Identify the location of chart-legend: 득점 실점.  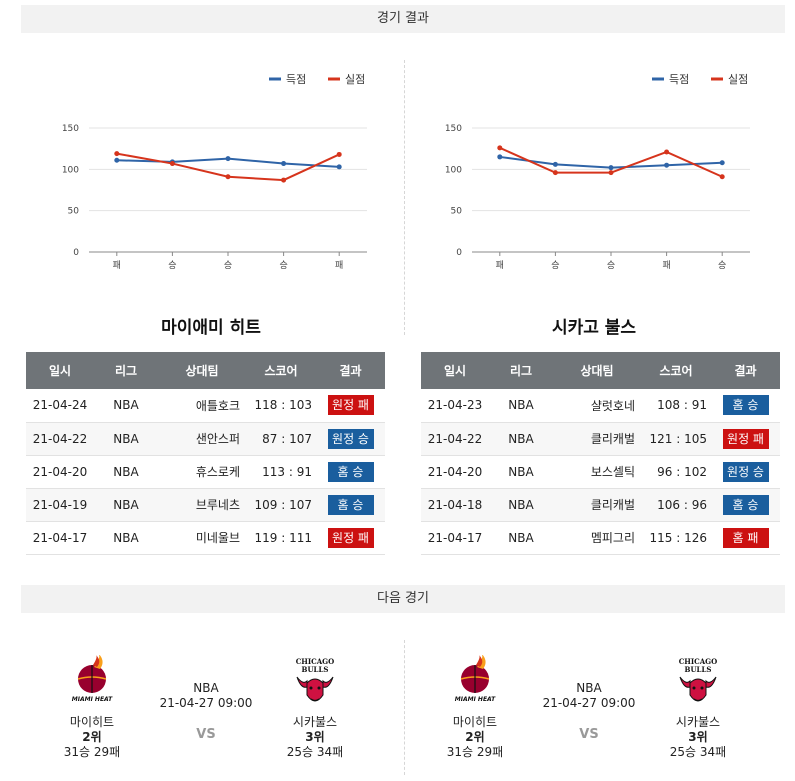
(317, 79).